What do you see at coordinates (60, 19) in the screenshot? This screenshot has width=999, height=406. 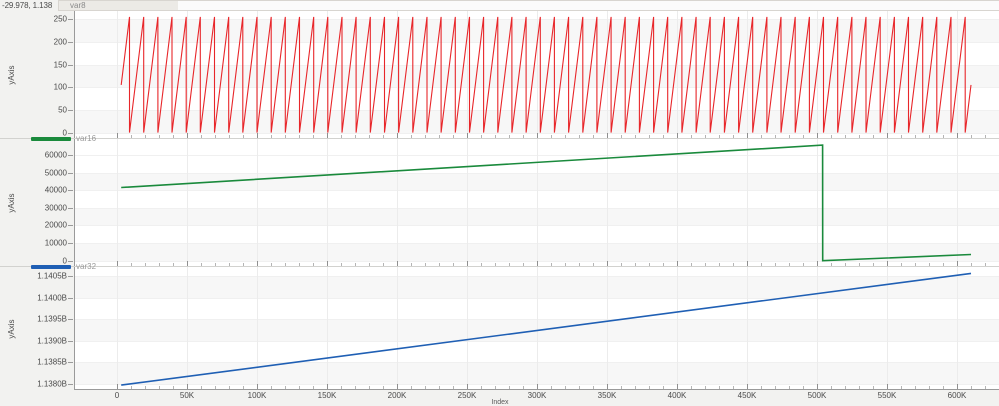 I see `y-tick-label: 250` at bounding box center [60, 19].